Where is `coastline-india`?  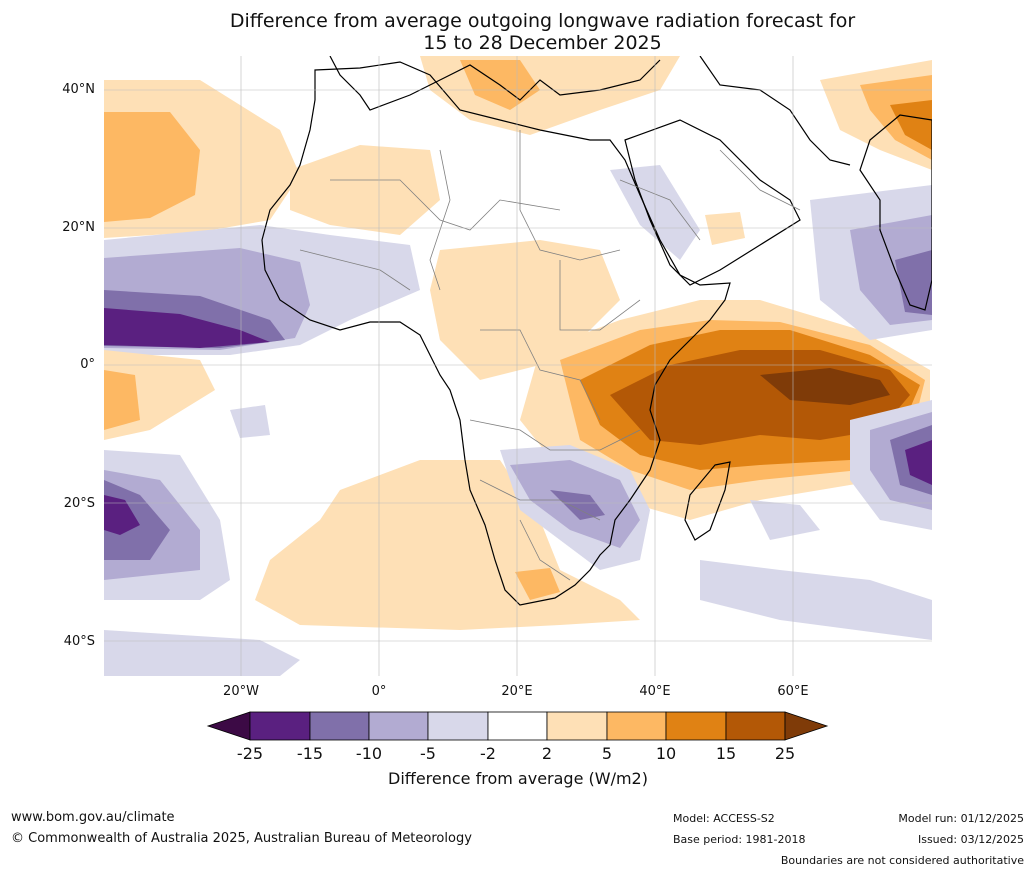 coastline-india is located at coordinates (895, 212).